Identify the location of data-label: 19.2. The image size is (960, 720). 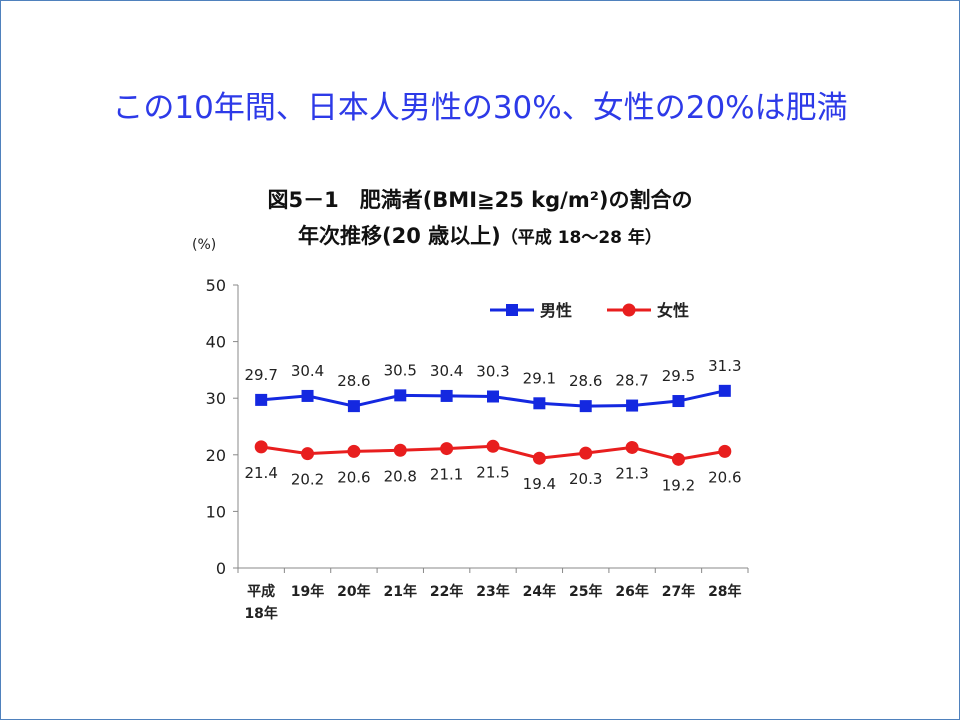
(678, 485).